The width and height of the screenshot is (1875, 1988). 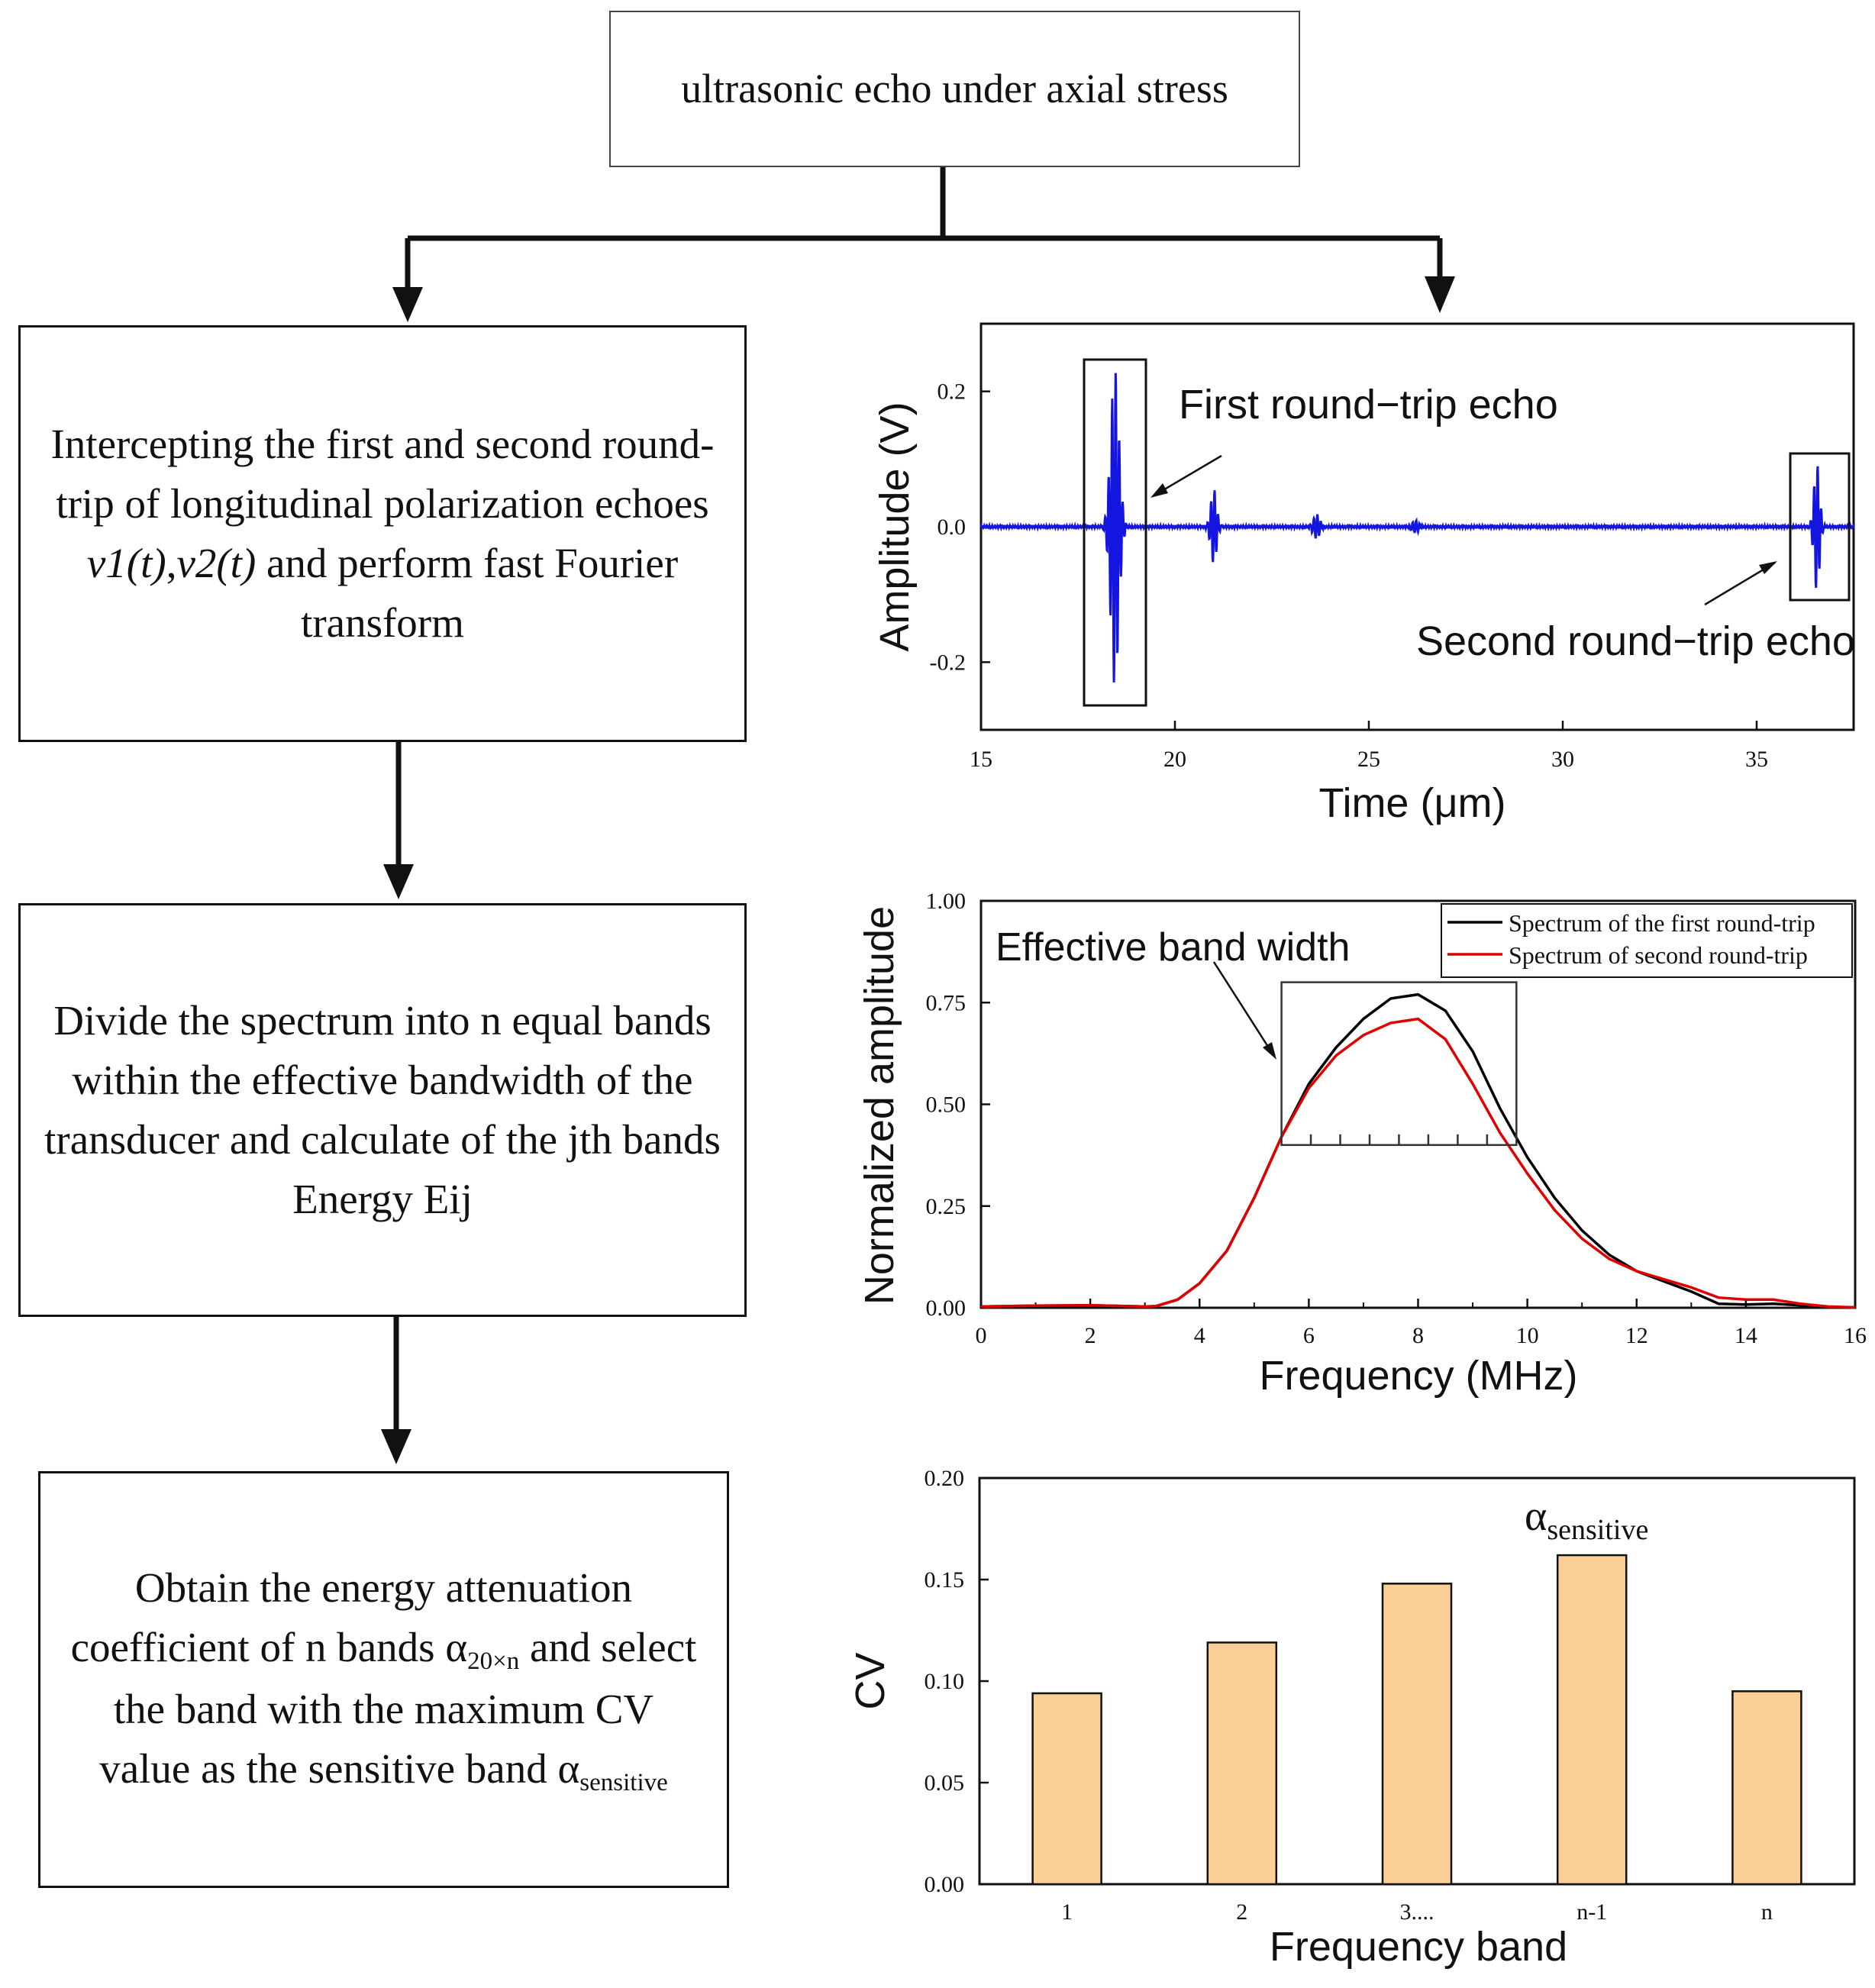 I want to click on second-echo-label: Second round−trip echo, so click(x=1635, y=641).